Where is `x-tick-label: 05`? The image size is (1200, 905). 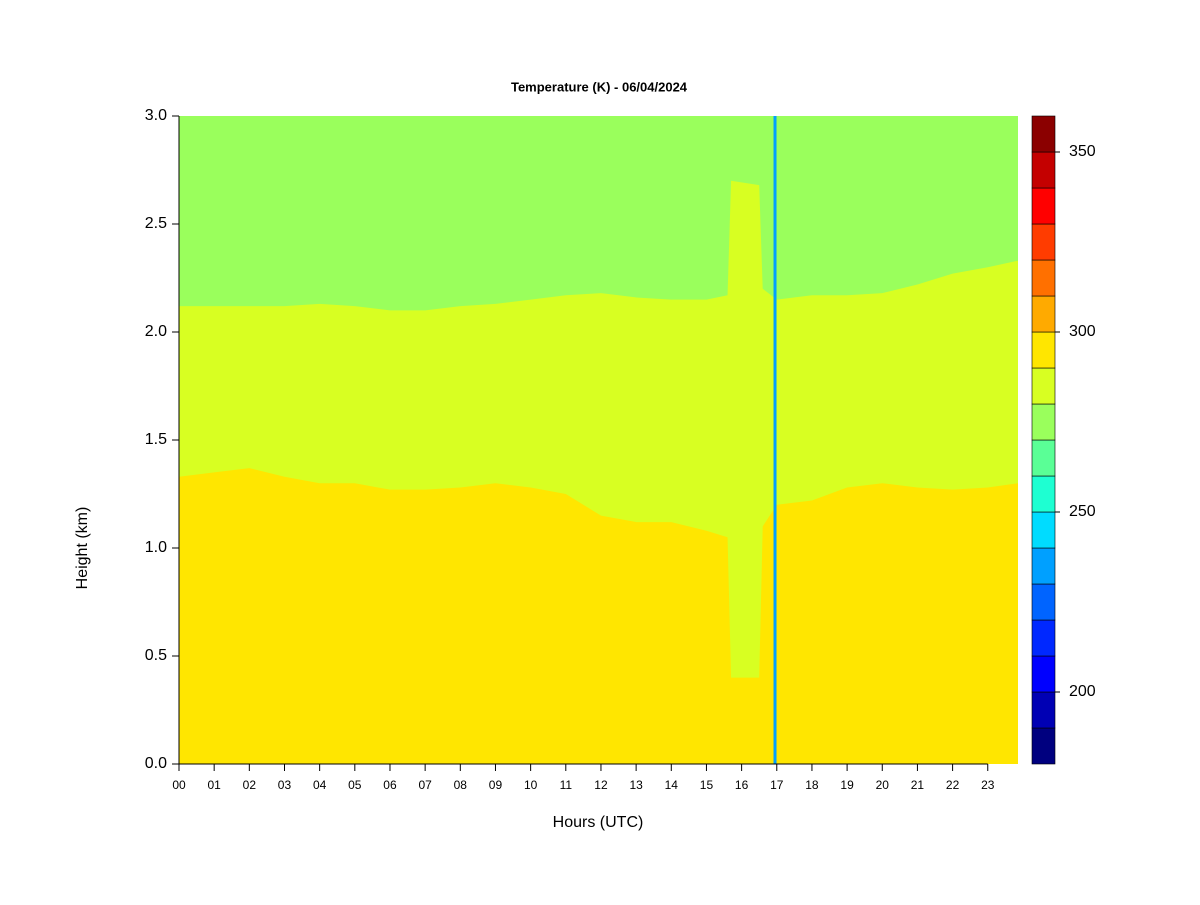
x-tick-label: 05 is located at coordinates (355, 785).